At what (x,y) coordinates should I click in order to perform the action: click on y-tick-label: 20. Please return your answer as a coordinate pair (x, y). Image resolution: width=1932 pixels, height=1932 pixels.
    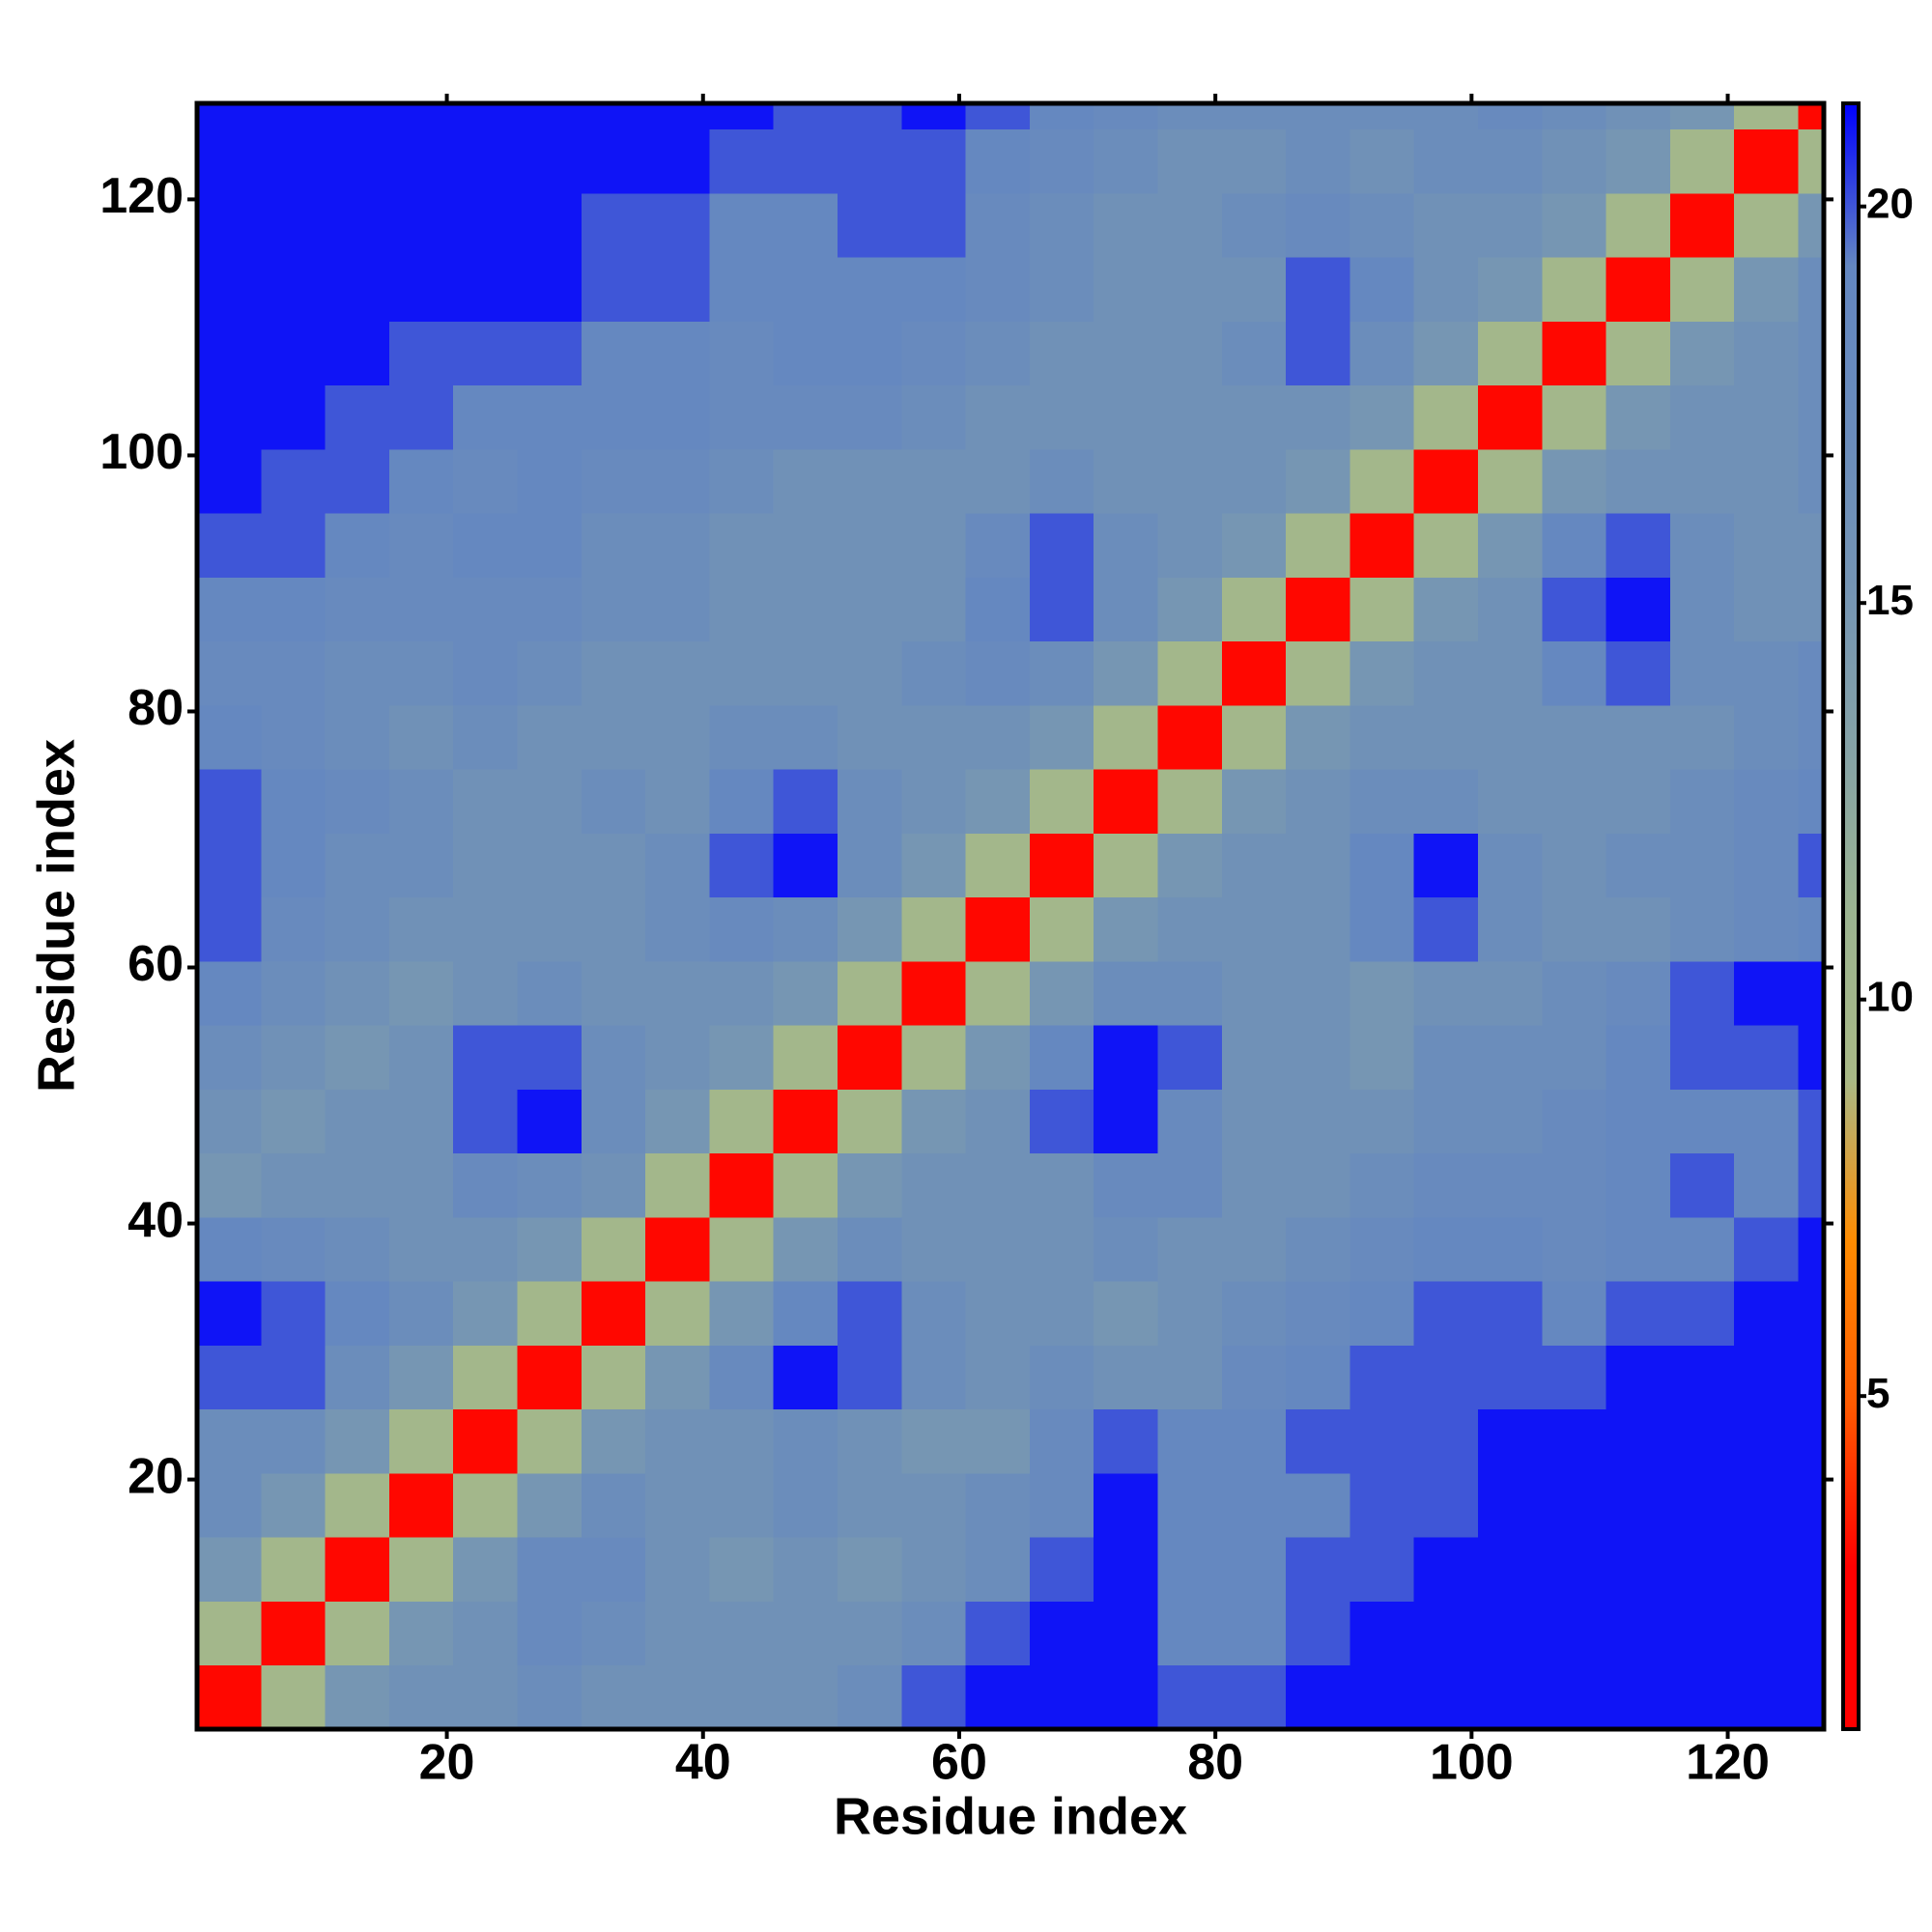
    Looking at the image, I should click on (156, 1476).